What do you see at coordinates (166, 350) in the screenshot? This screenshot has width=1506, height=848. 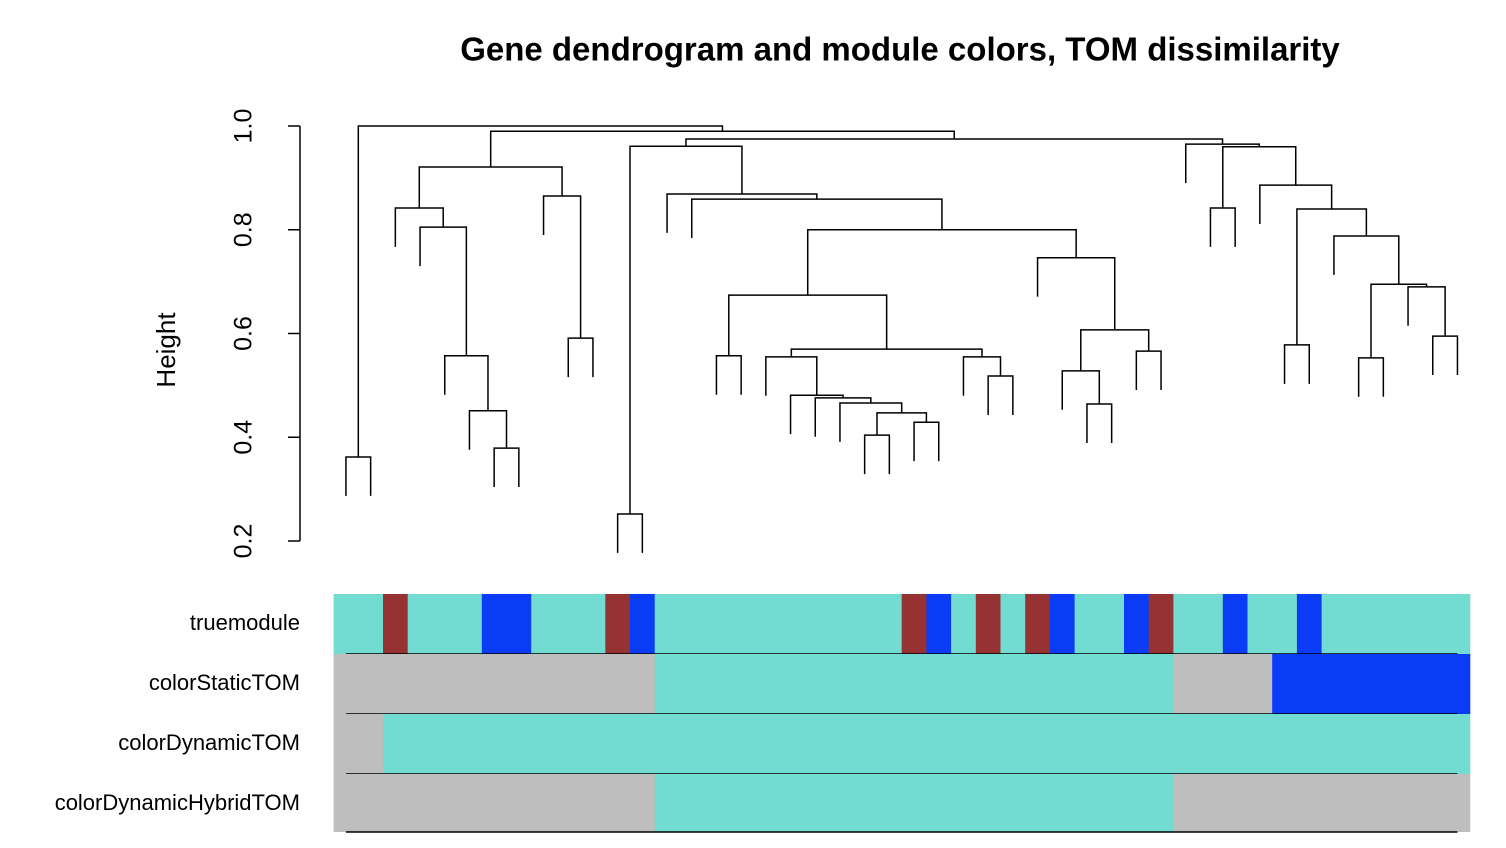 I see `y-axis-label: Height` at bounding box center [166, 350].